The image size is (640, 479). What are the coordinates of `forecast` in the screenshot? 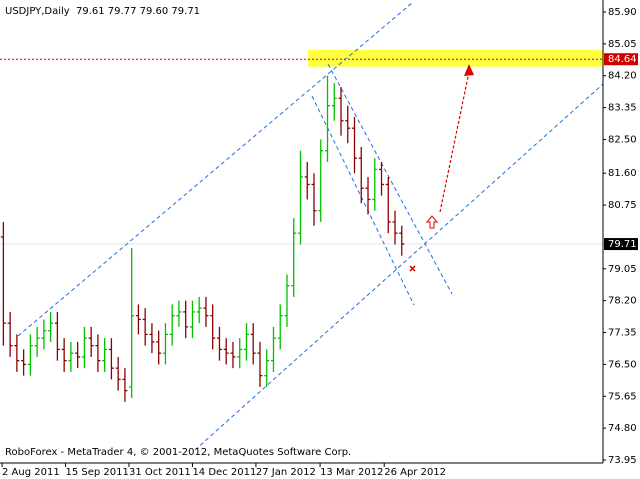 It's located at (441, 168).